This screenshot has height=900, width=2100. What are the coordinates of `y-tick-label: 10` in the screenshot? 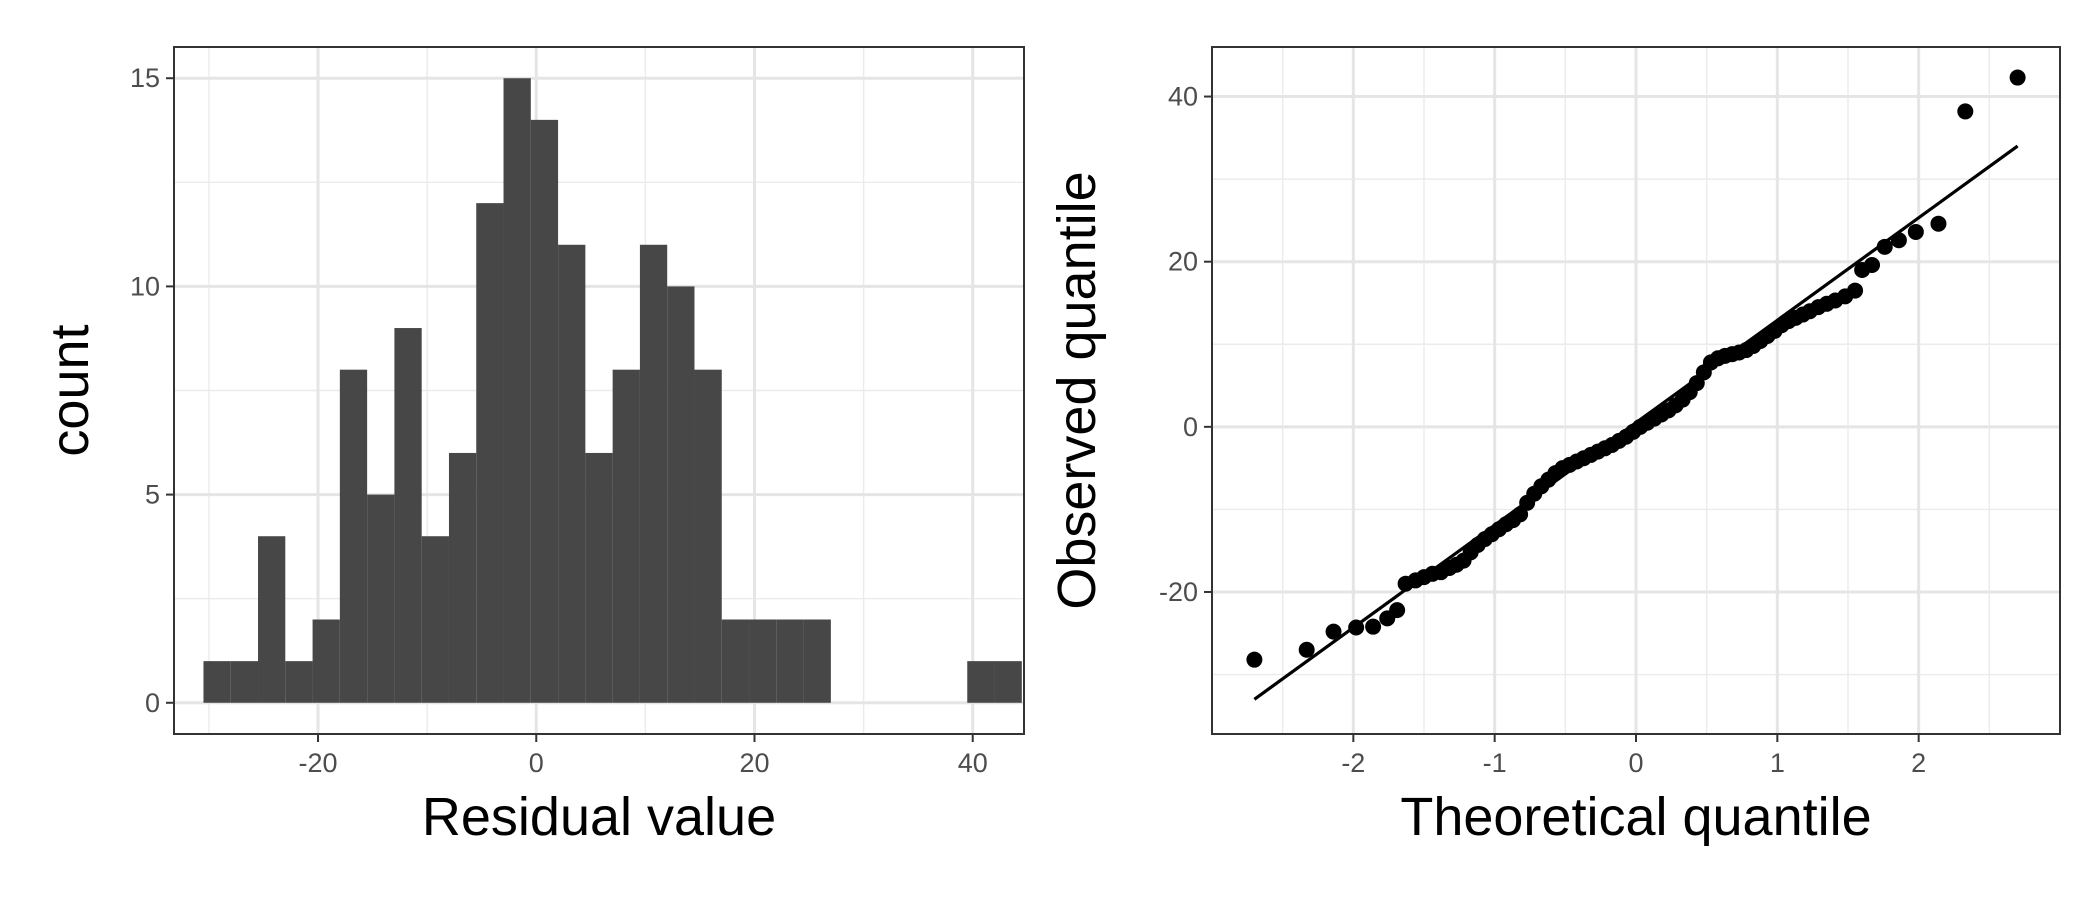 It's located at (145, 286).